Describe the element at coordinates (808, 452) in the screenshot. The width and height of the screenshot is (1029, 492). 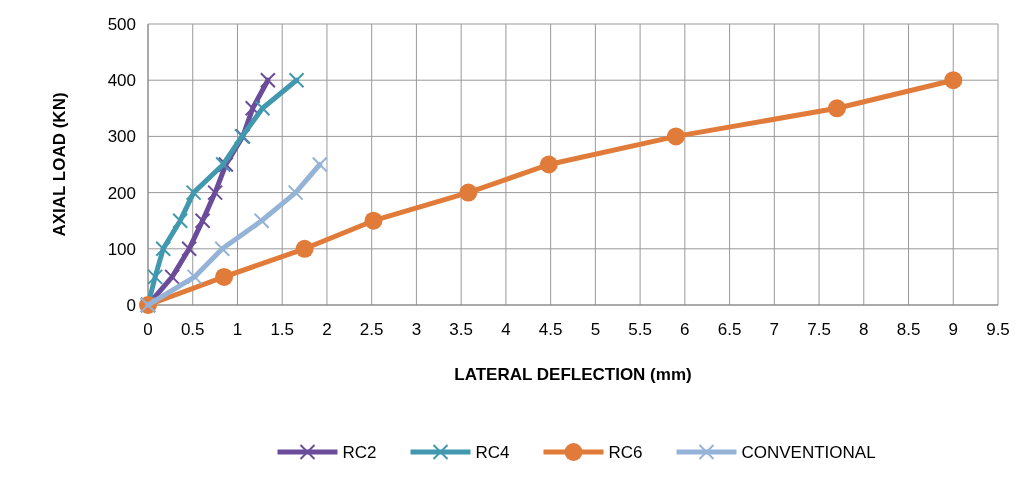
I see `legend-label: CONVENTIONAL` at that location.